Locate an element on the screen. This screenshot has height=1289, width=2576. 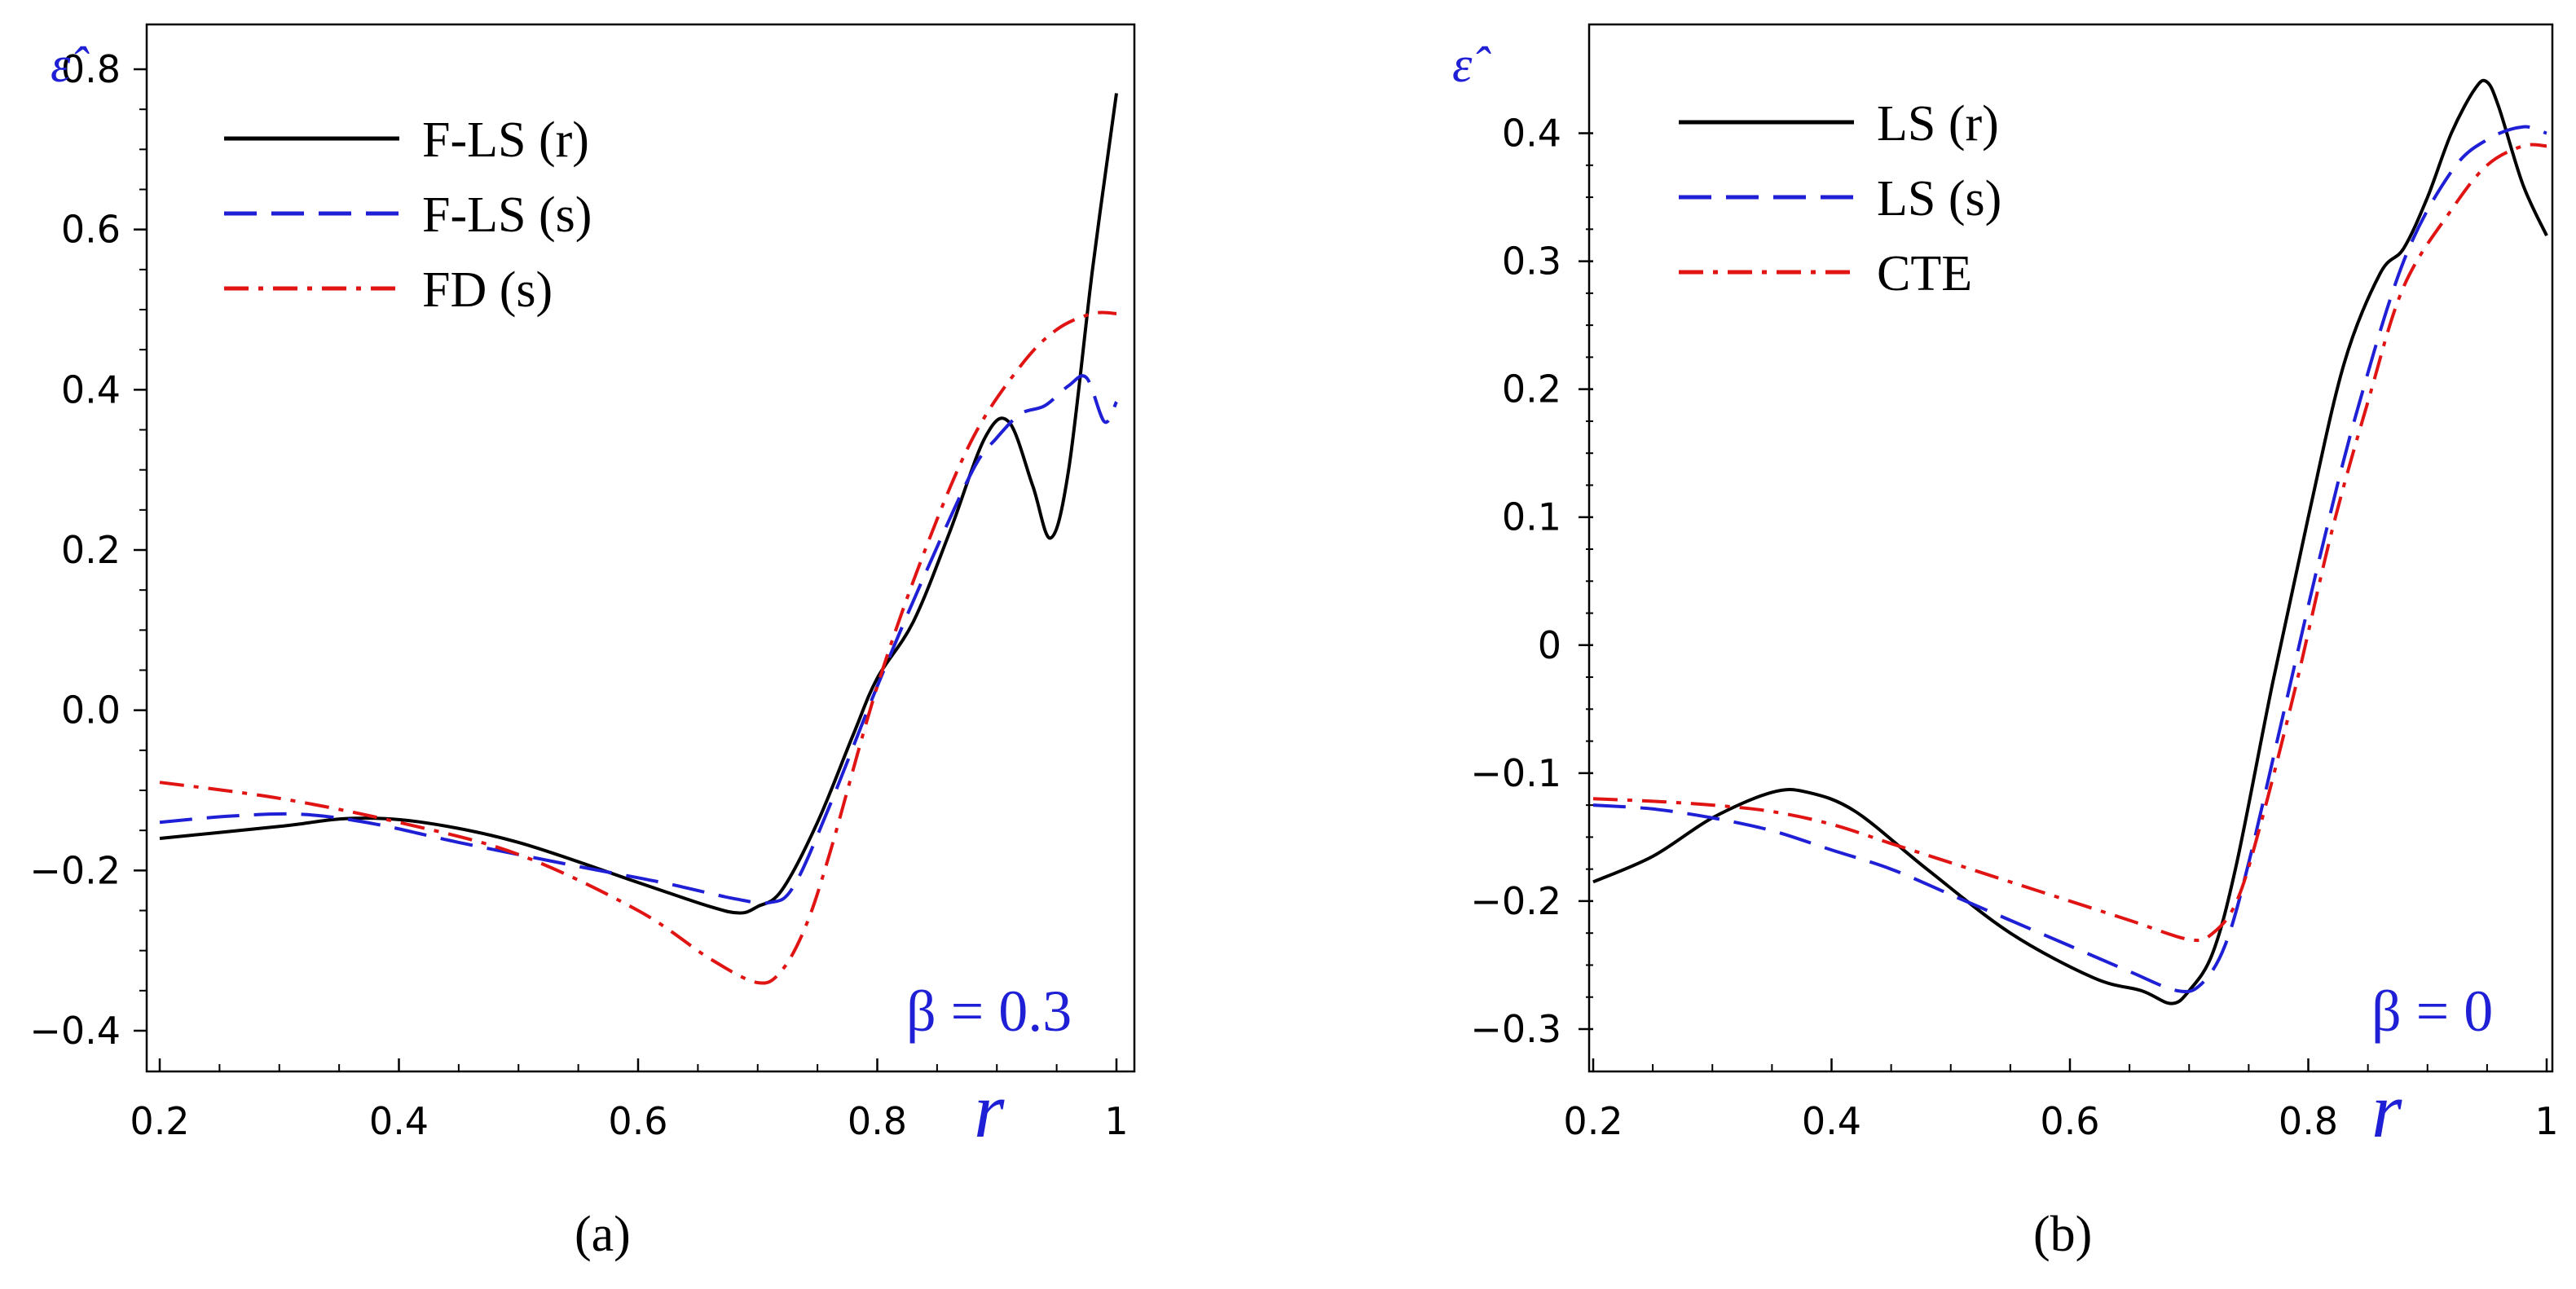
y-tick-label: −0.1 is located at coordinates (1515, 773).